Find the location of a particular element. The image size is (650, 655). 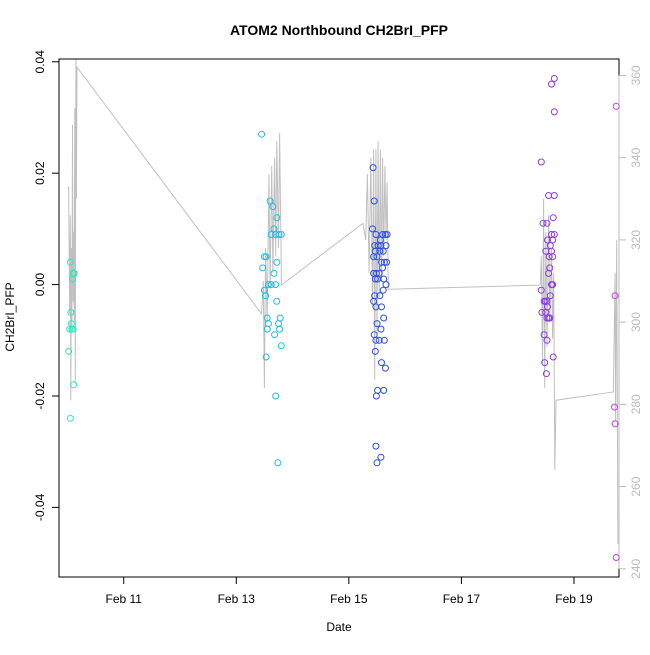

secondary-y-tick-label: 260 is located at coordinates (636, 486).